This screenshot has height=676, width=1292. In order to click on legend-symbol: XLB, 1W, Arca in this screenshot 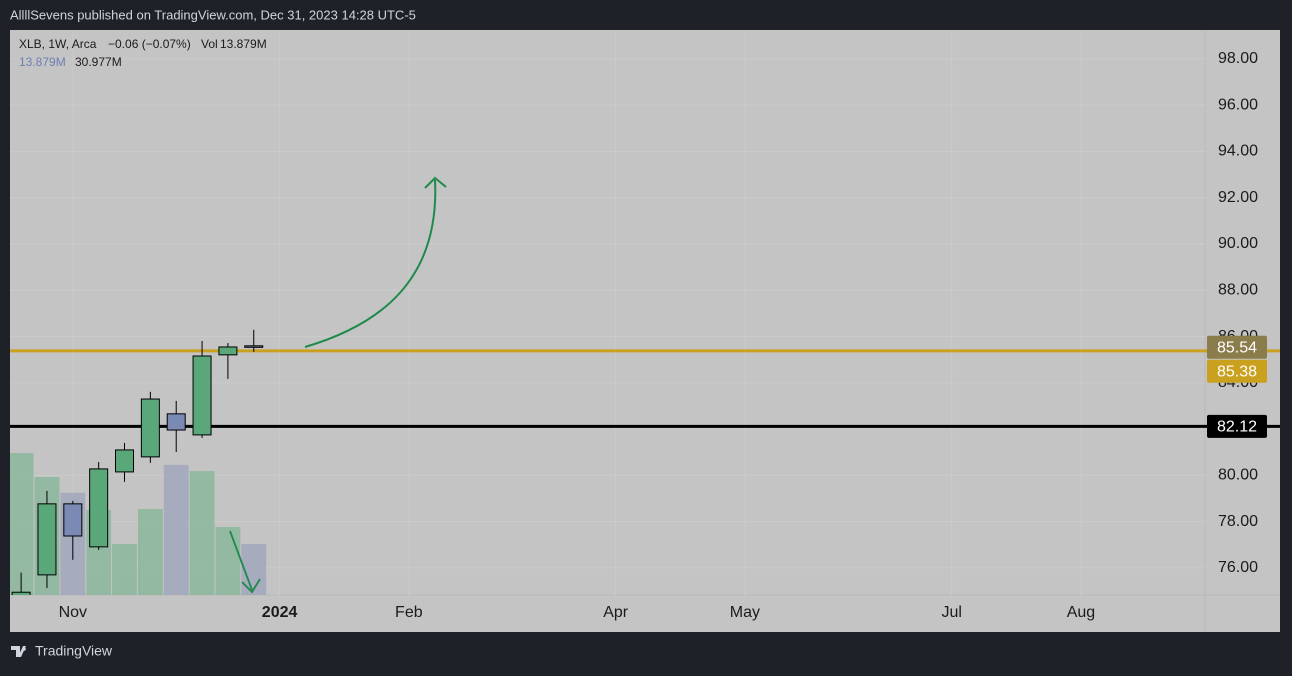, I will do `click(58, 44)`.